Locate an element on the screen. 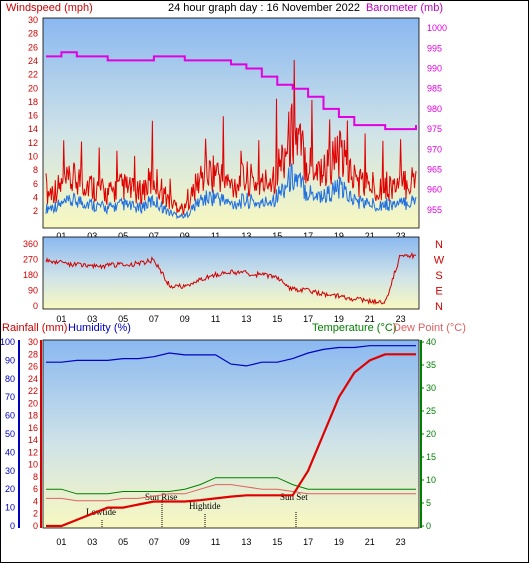 This screenshot has width=529, height=563. humidity-tick-label: 90 is located at coordinates (10, 360).